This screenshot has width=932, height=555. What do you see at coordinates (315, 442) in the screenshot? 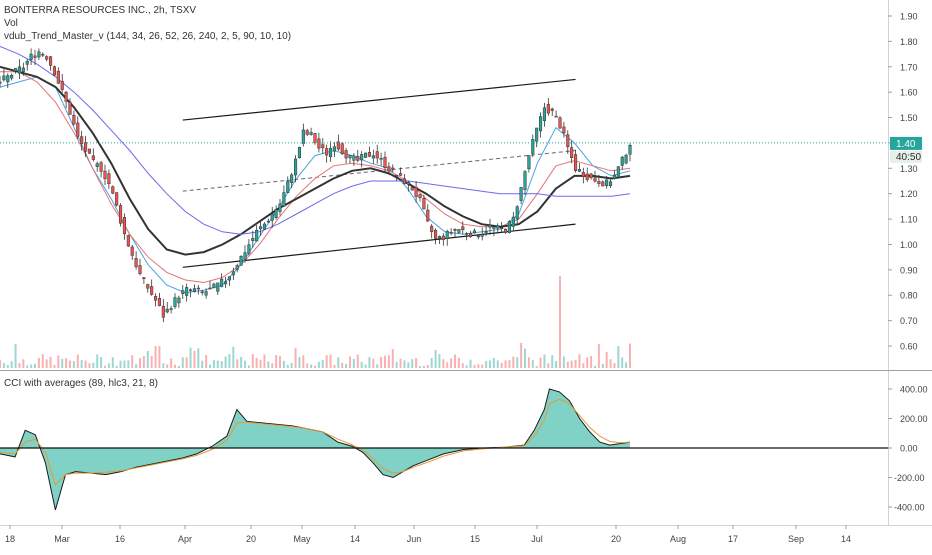
I see `cci-average-line` at bounding box center [315, 442].